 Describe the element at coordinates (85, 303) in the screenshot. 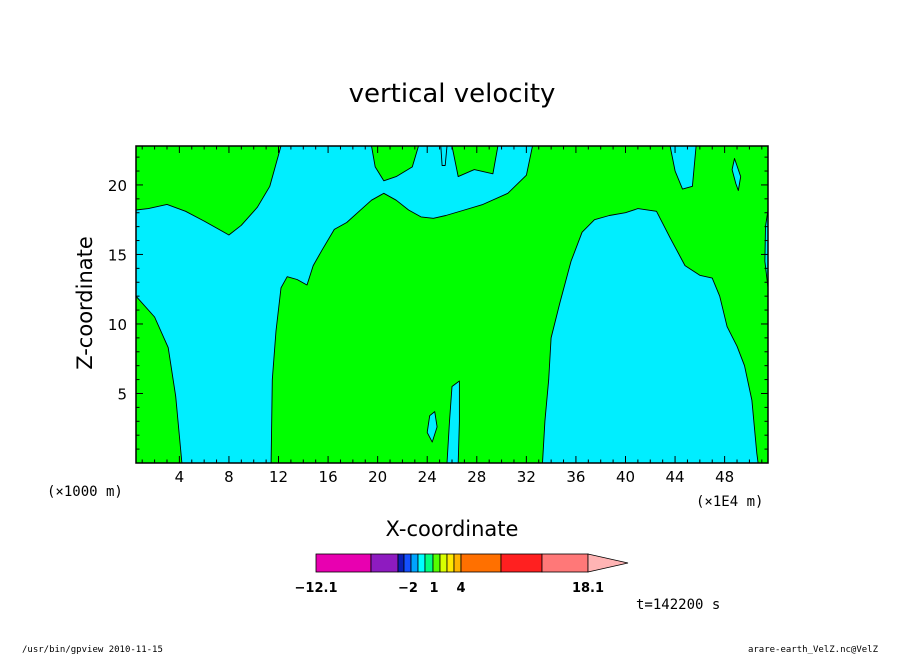

I see `y-axis-label: Z-coordinate` at that location.